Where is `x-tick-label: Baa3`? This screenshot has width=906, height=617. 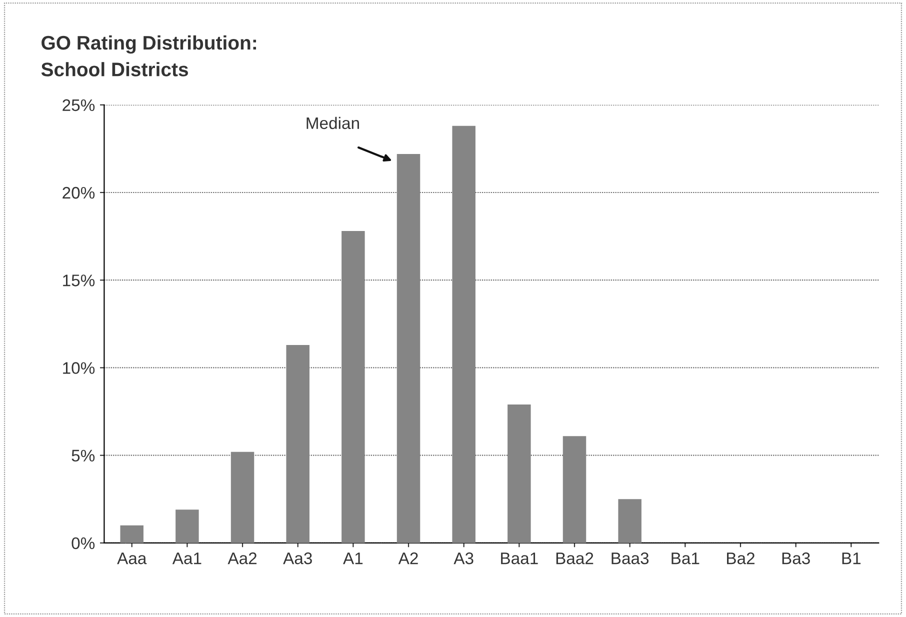 x-tick-label: Baa3 is located at coordinates (630, 558).